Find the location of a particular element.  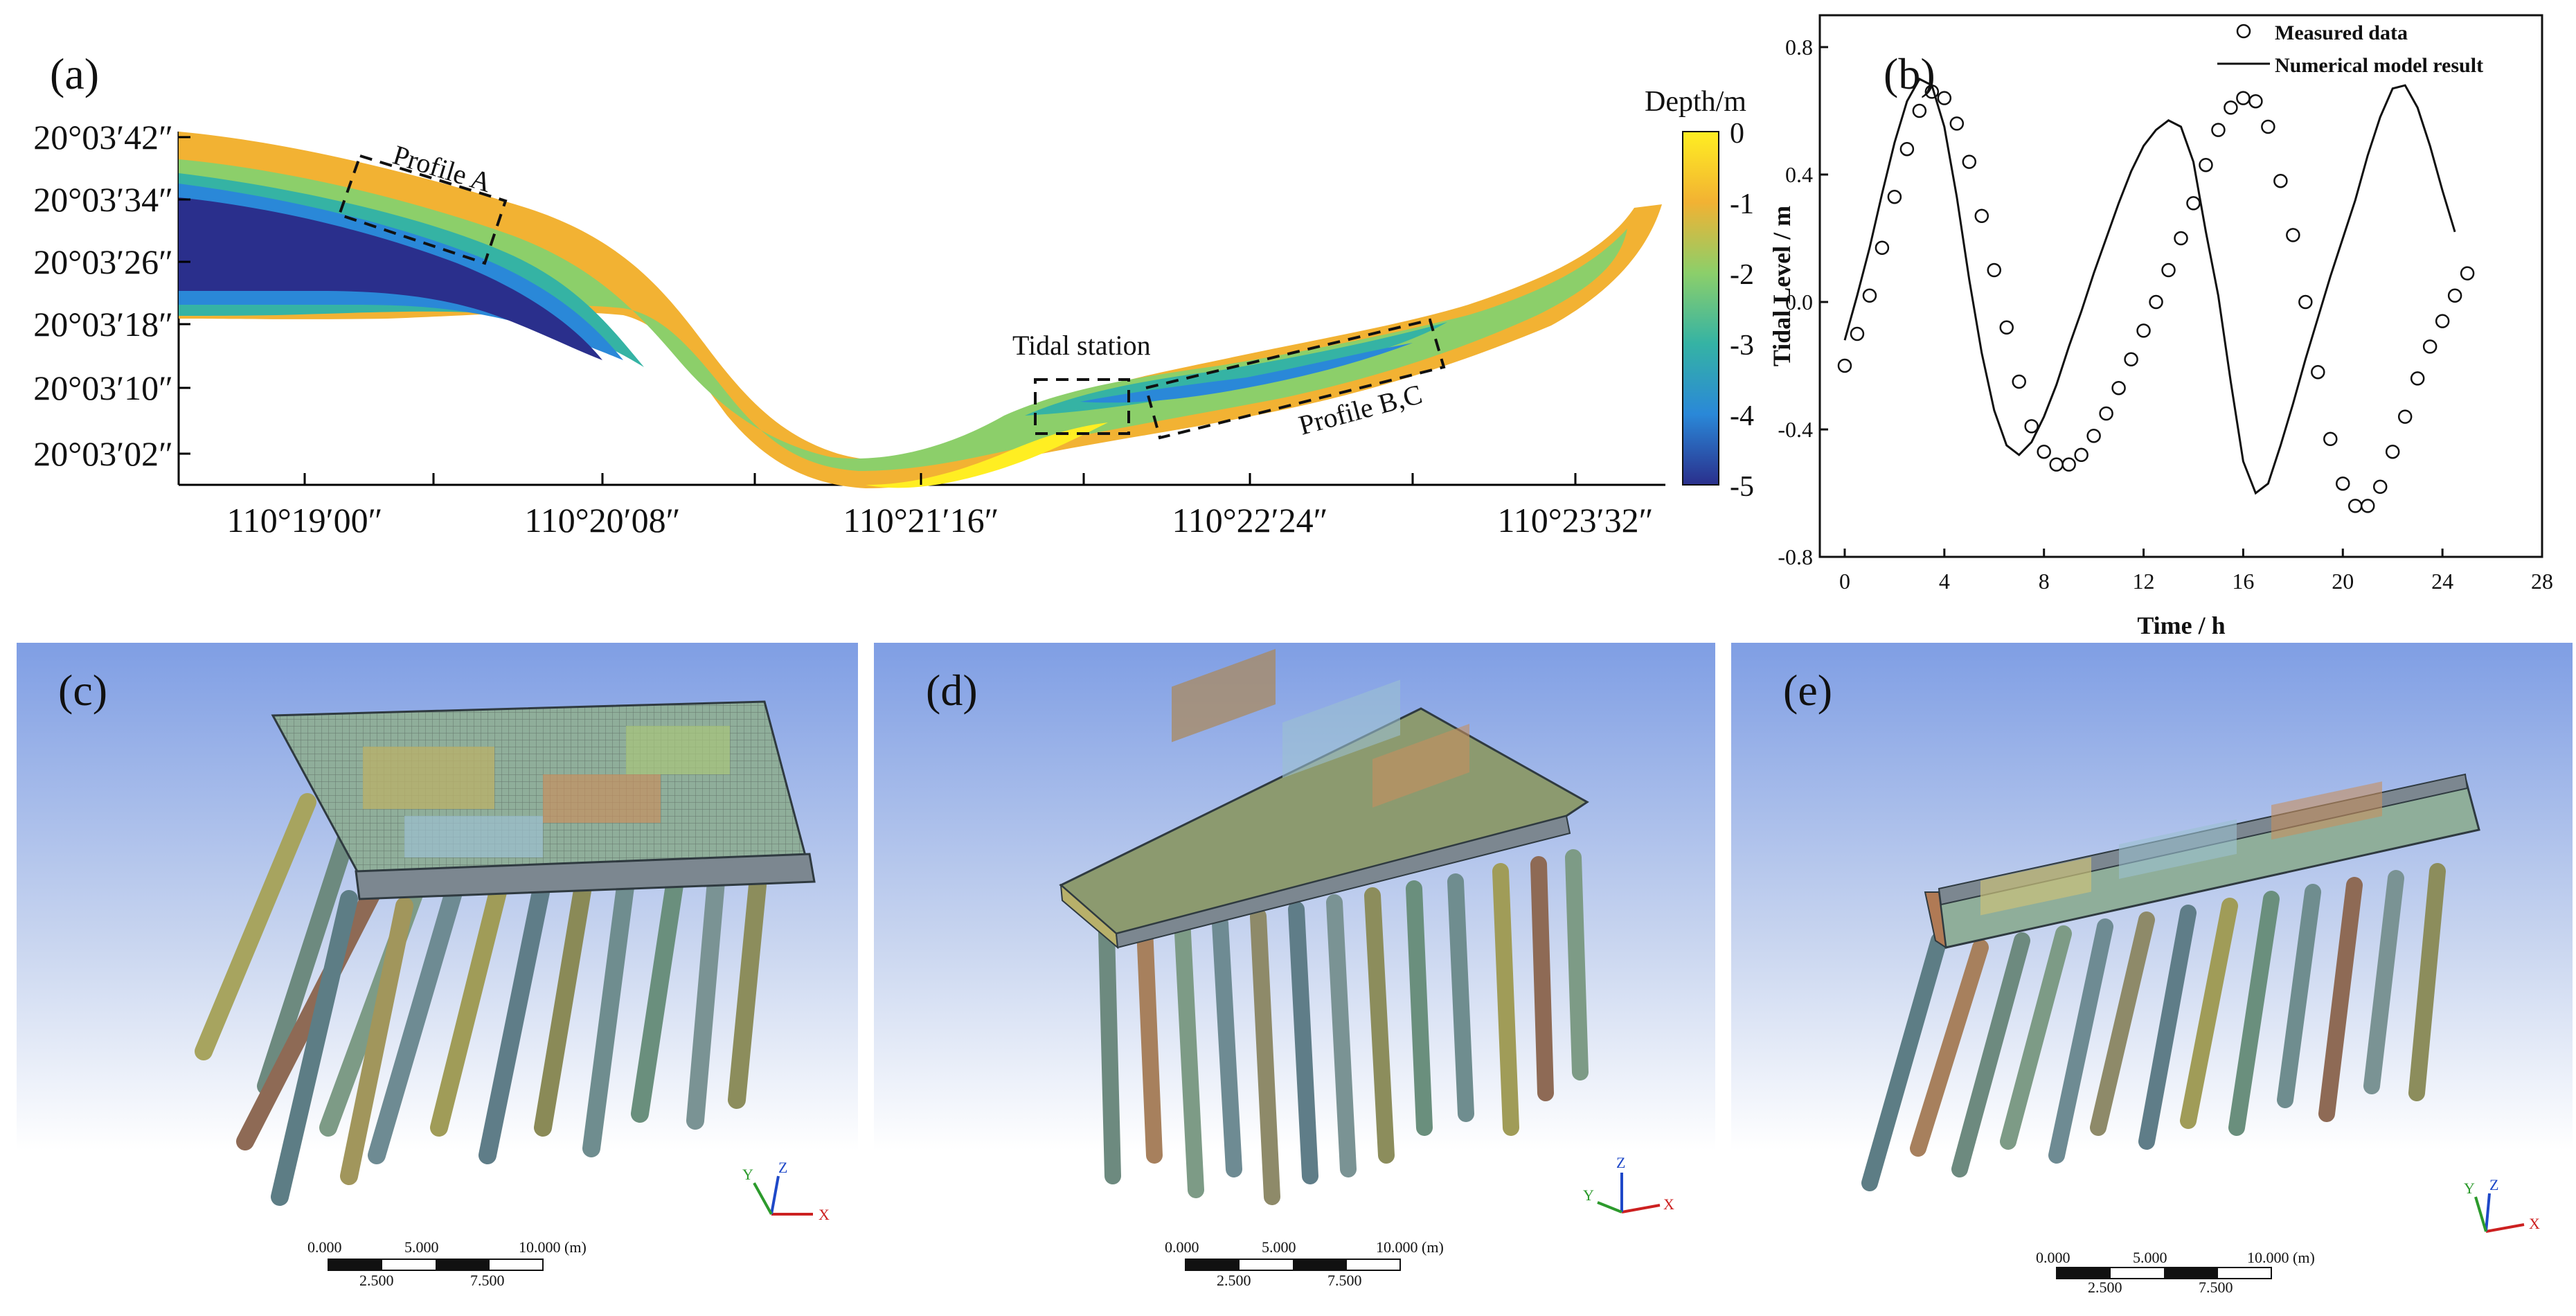

lat-tick-label: 20°03′34″ is located at coordinates (103, 199).